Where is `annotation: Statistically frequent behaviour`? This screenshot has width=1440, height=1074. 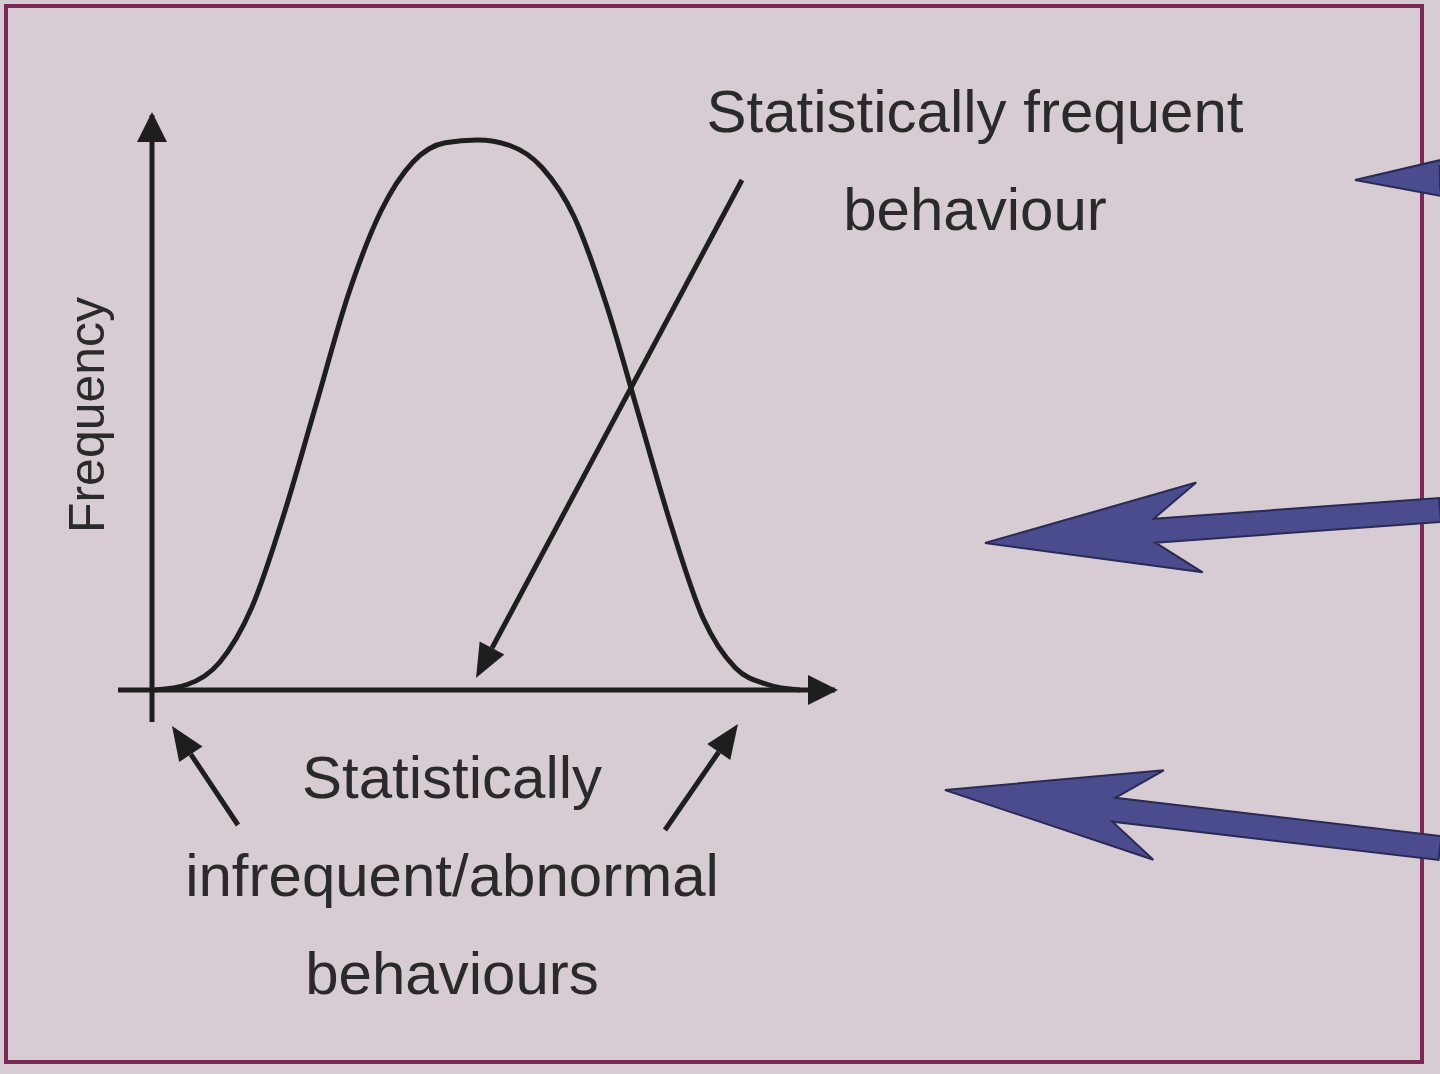
annotation: Statistically frequent behaviour is located at coordinates (975, 160).